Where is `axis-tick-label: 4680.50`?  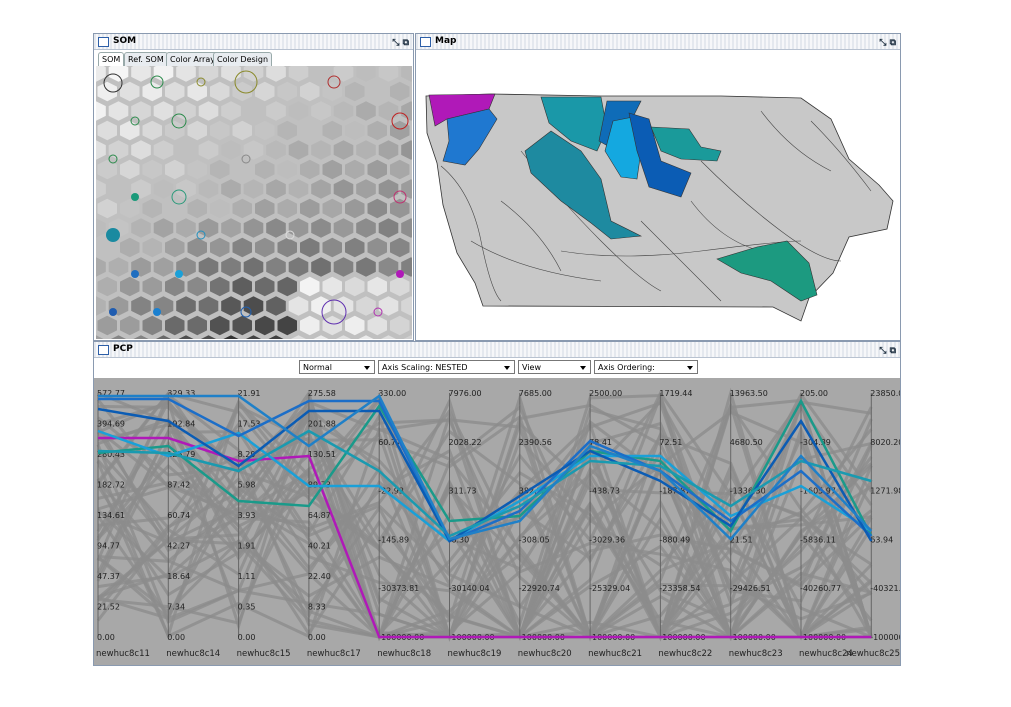
axis-tick-label: 4680.50 is located at coordinates (746, 442).